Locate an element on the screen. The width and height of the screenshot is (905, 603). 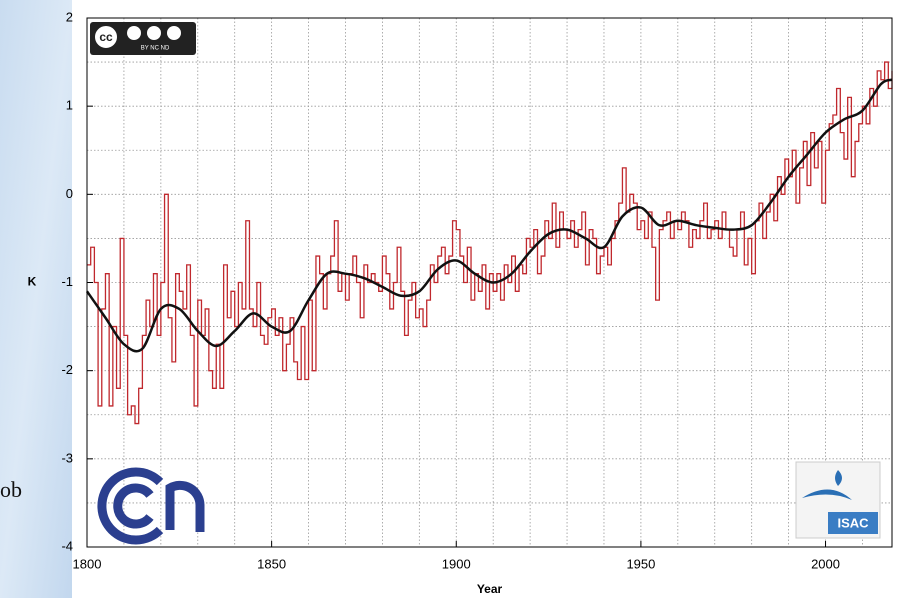
isac-box is located at coordinates (853, 523).